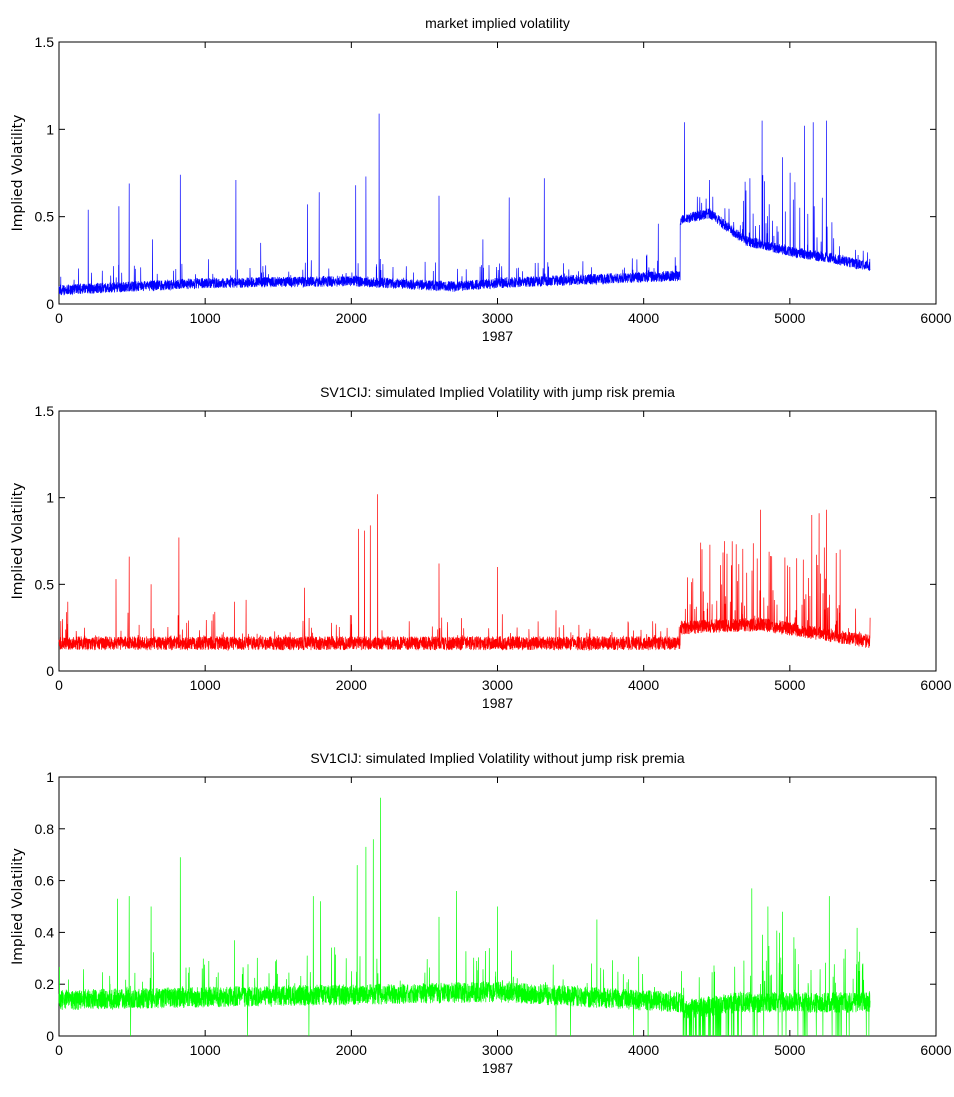  Describe the element at coordinates (45, 932) in the screenshot. I see `y-tick-label: 0.4` at that location.